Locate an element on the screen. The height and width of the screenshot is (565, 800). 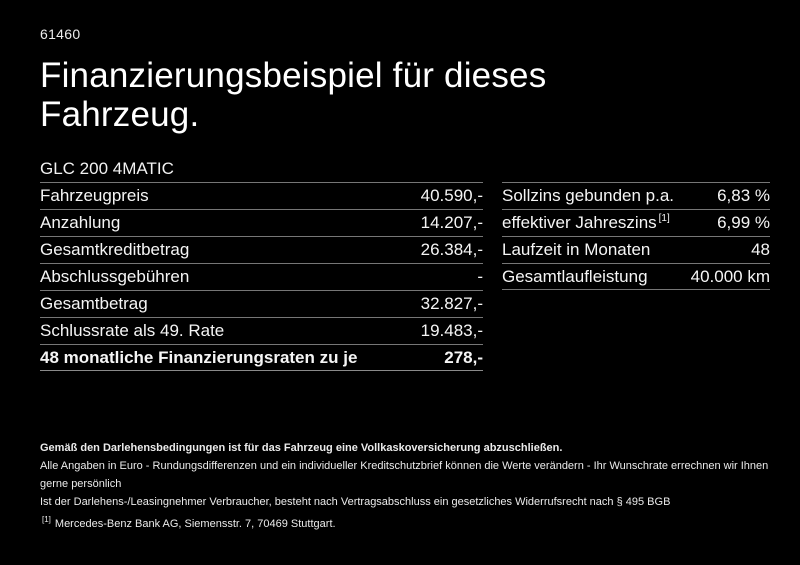
row-label: Fahrzeugpreis is located at coordinates (94, 195).